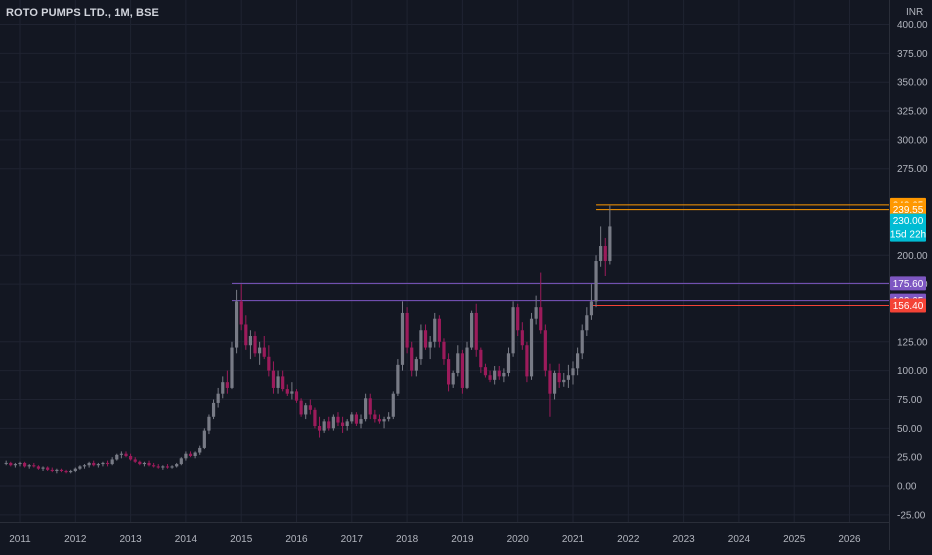 The height and width of the screenshot is (555, 932). Describe the element at coordinates (915, 12) in the screenshot. I see `currency-label: INR` at that location.